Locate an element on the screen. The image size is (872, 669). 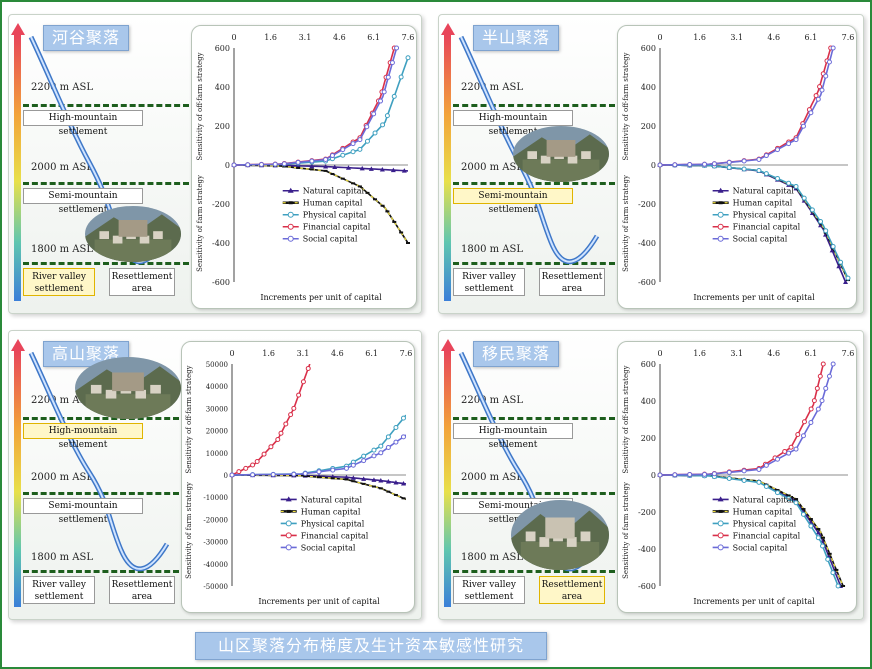
resettlement-area-label: Resettlement area is located at coordinates (142, 282).